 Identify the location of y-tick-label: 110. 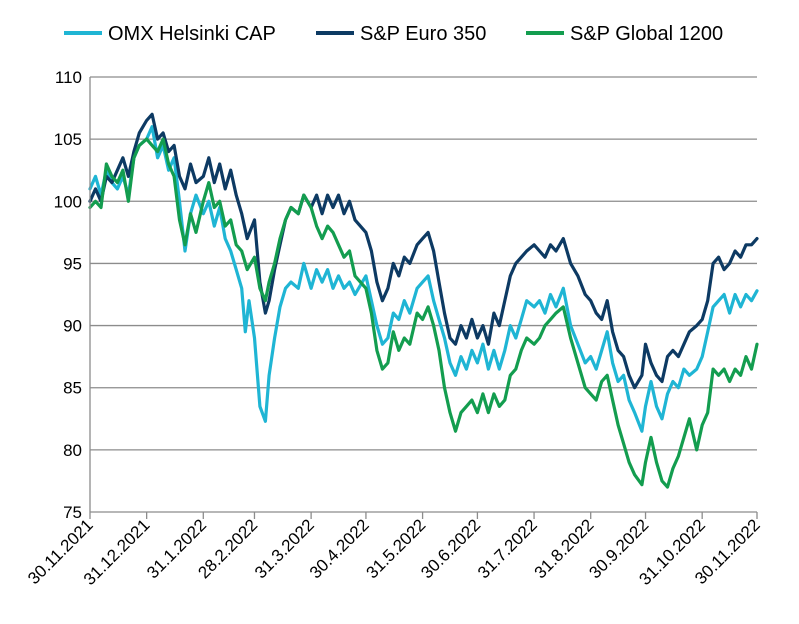
(68, 77).